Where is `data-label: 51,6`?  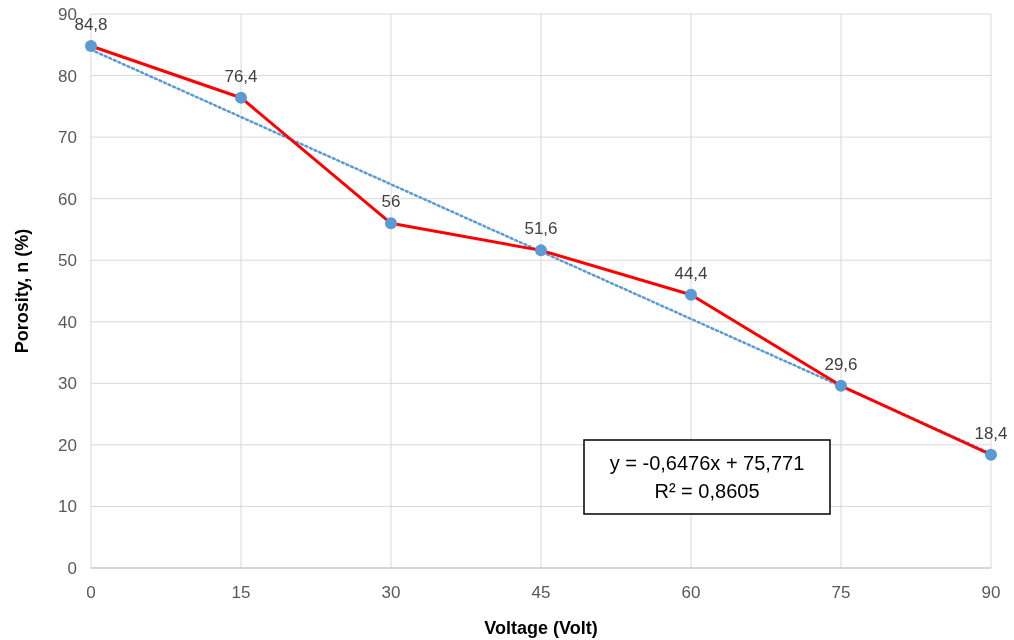
data-label: 51,6 is located at coordinates (541, 229).